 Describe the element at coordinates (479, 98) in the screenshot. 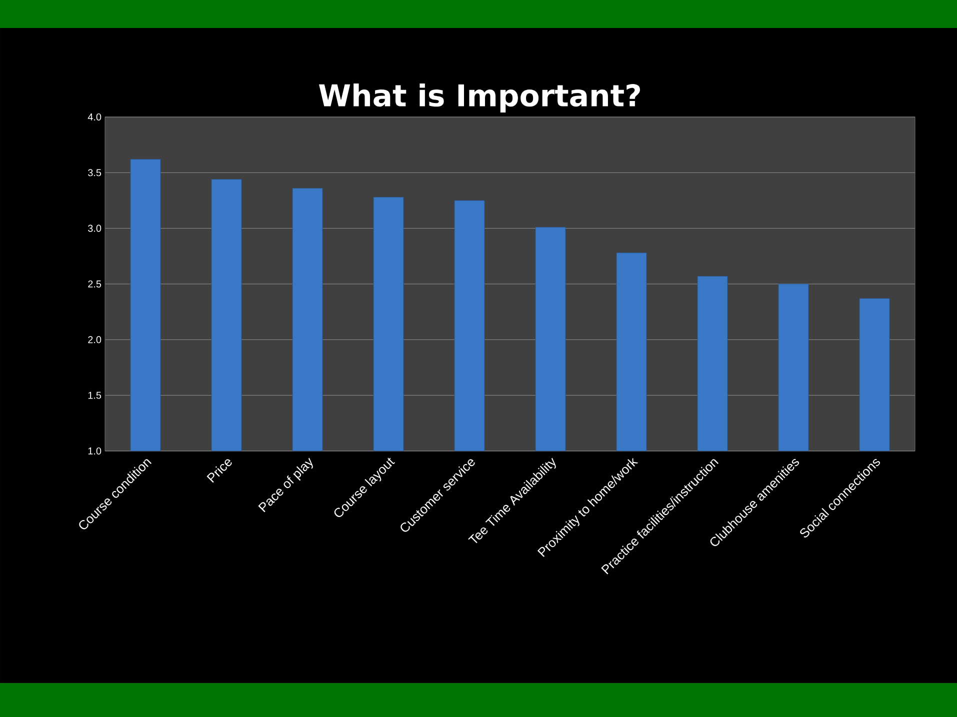

I see `chart-title: What is Important?` at that location.